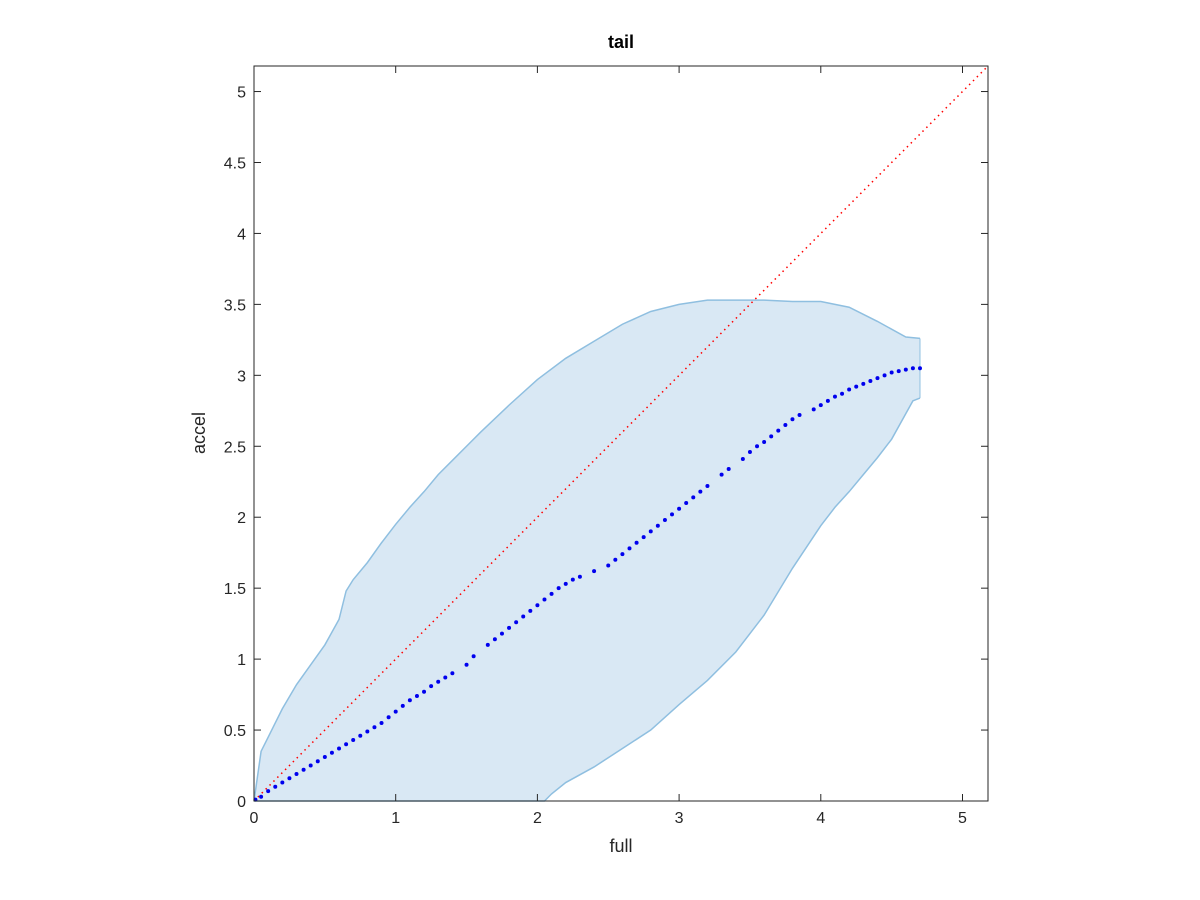 The height and width of the screenshot is (900, 1200). Describe the element at coordinates (395, 818) in the screenshot. I see `x-tick-label: 1` at that location.